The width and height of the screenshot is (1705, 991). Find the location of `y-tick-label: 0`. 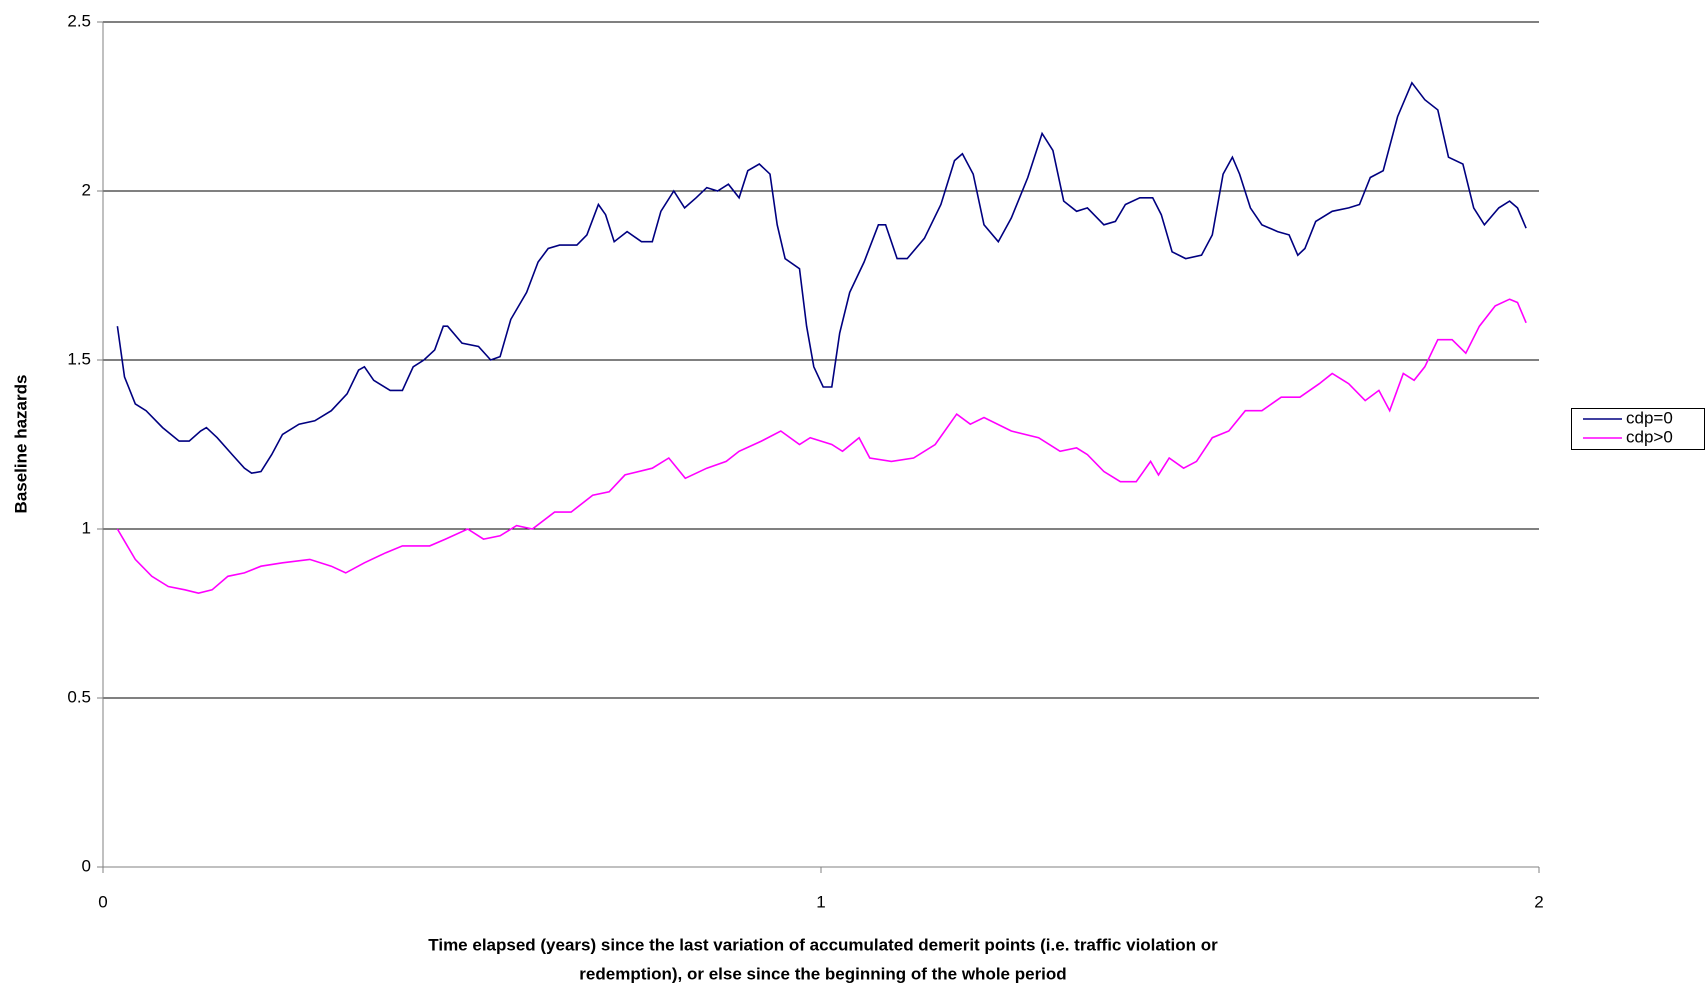

y-tick-label: 0 is located at coordinates (86, 865).